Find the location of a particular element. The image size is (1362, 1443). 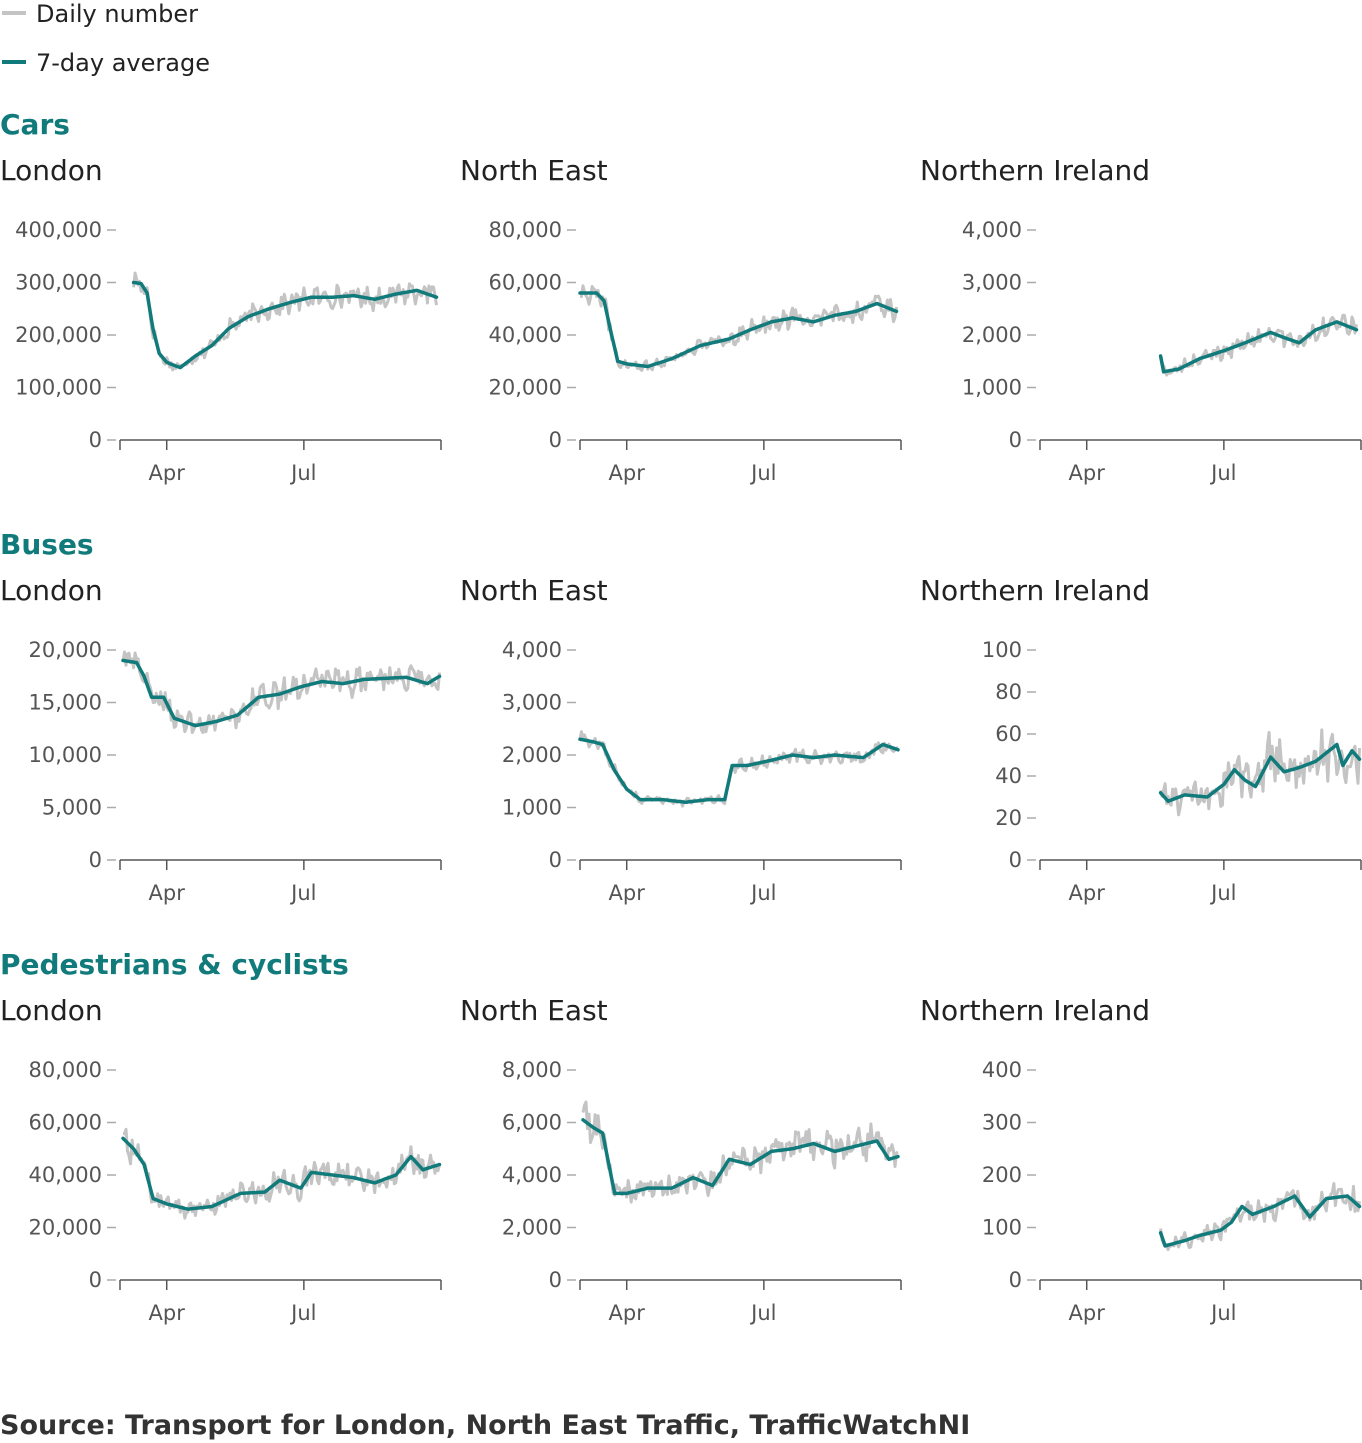

y-tick-label: 60 is located at coordinates (1008, 734).